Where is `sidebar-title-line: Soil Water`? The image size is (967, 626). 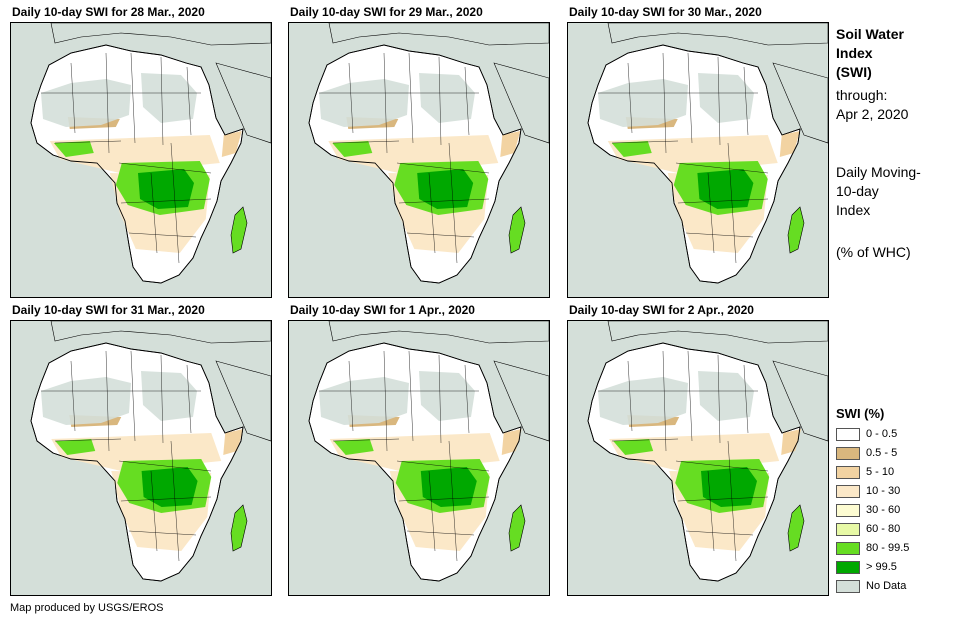 sidebar-title-line: Soil Water is located at coordinates (870, 34).